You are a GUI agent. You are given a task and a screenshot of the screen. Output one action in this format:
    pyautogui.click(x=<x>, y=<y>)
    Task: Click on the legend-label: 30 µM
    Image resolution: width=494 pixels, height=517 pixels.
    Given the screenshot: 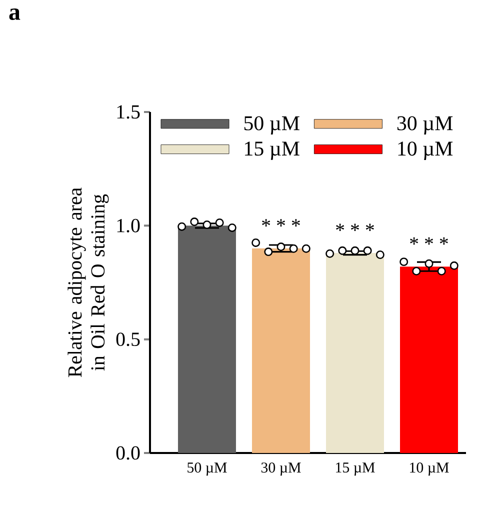 What is the action you would take?
    pyautogui.click(x=425, y=125)
    